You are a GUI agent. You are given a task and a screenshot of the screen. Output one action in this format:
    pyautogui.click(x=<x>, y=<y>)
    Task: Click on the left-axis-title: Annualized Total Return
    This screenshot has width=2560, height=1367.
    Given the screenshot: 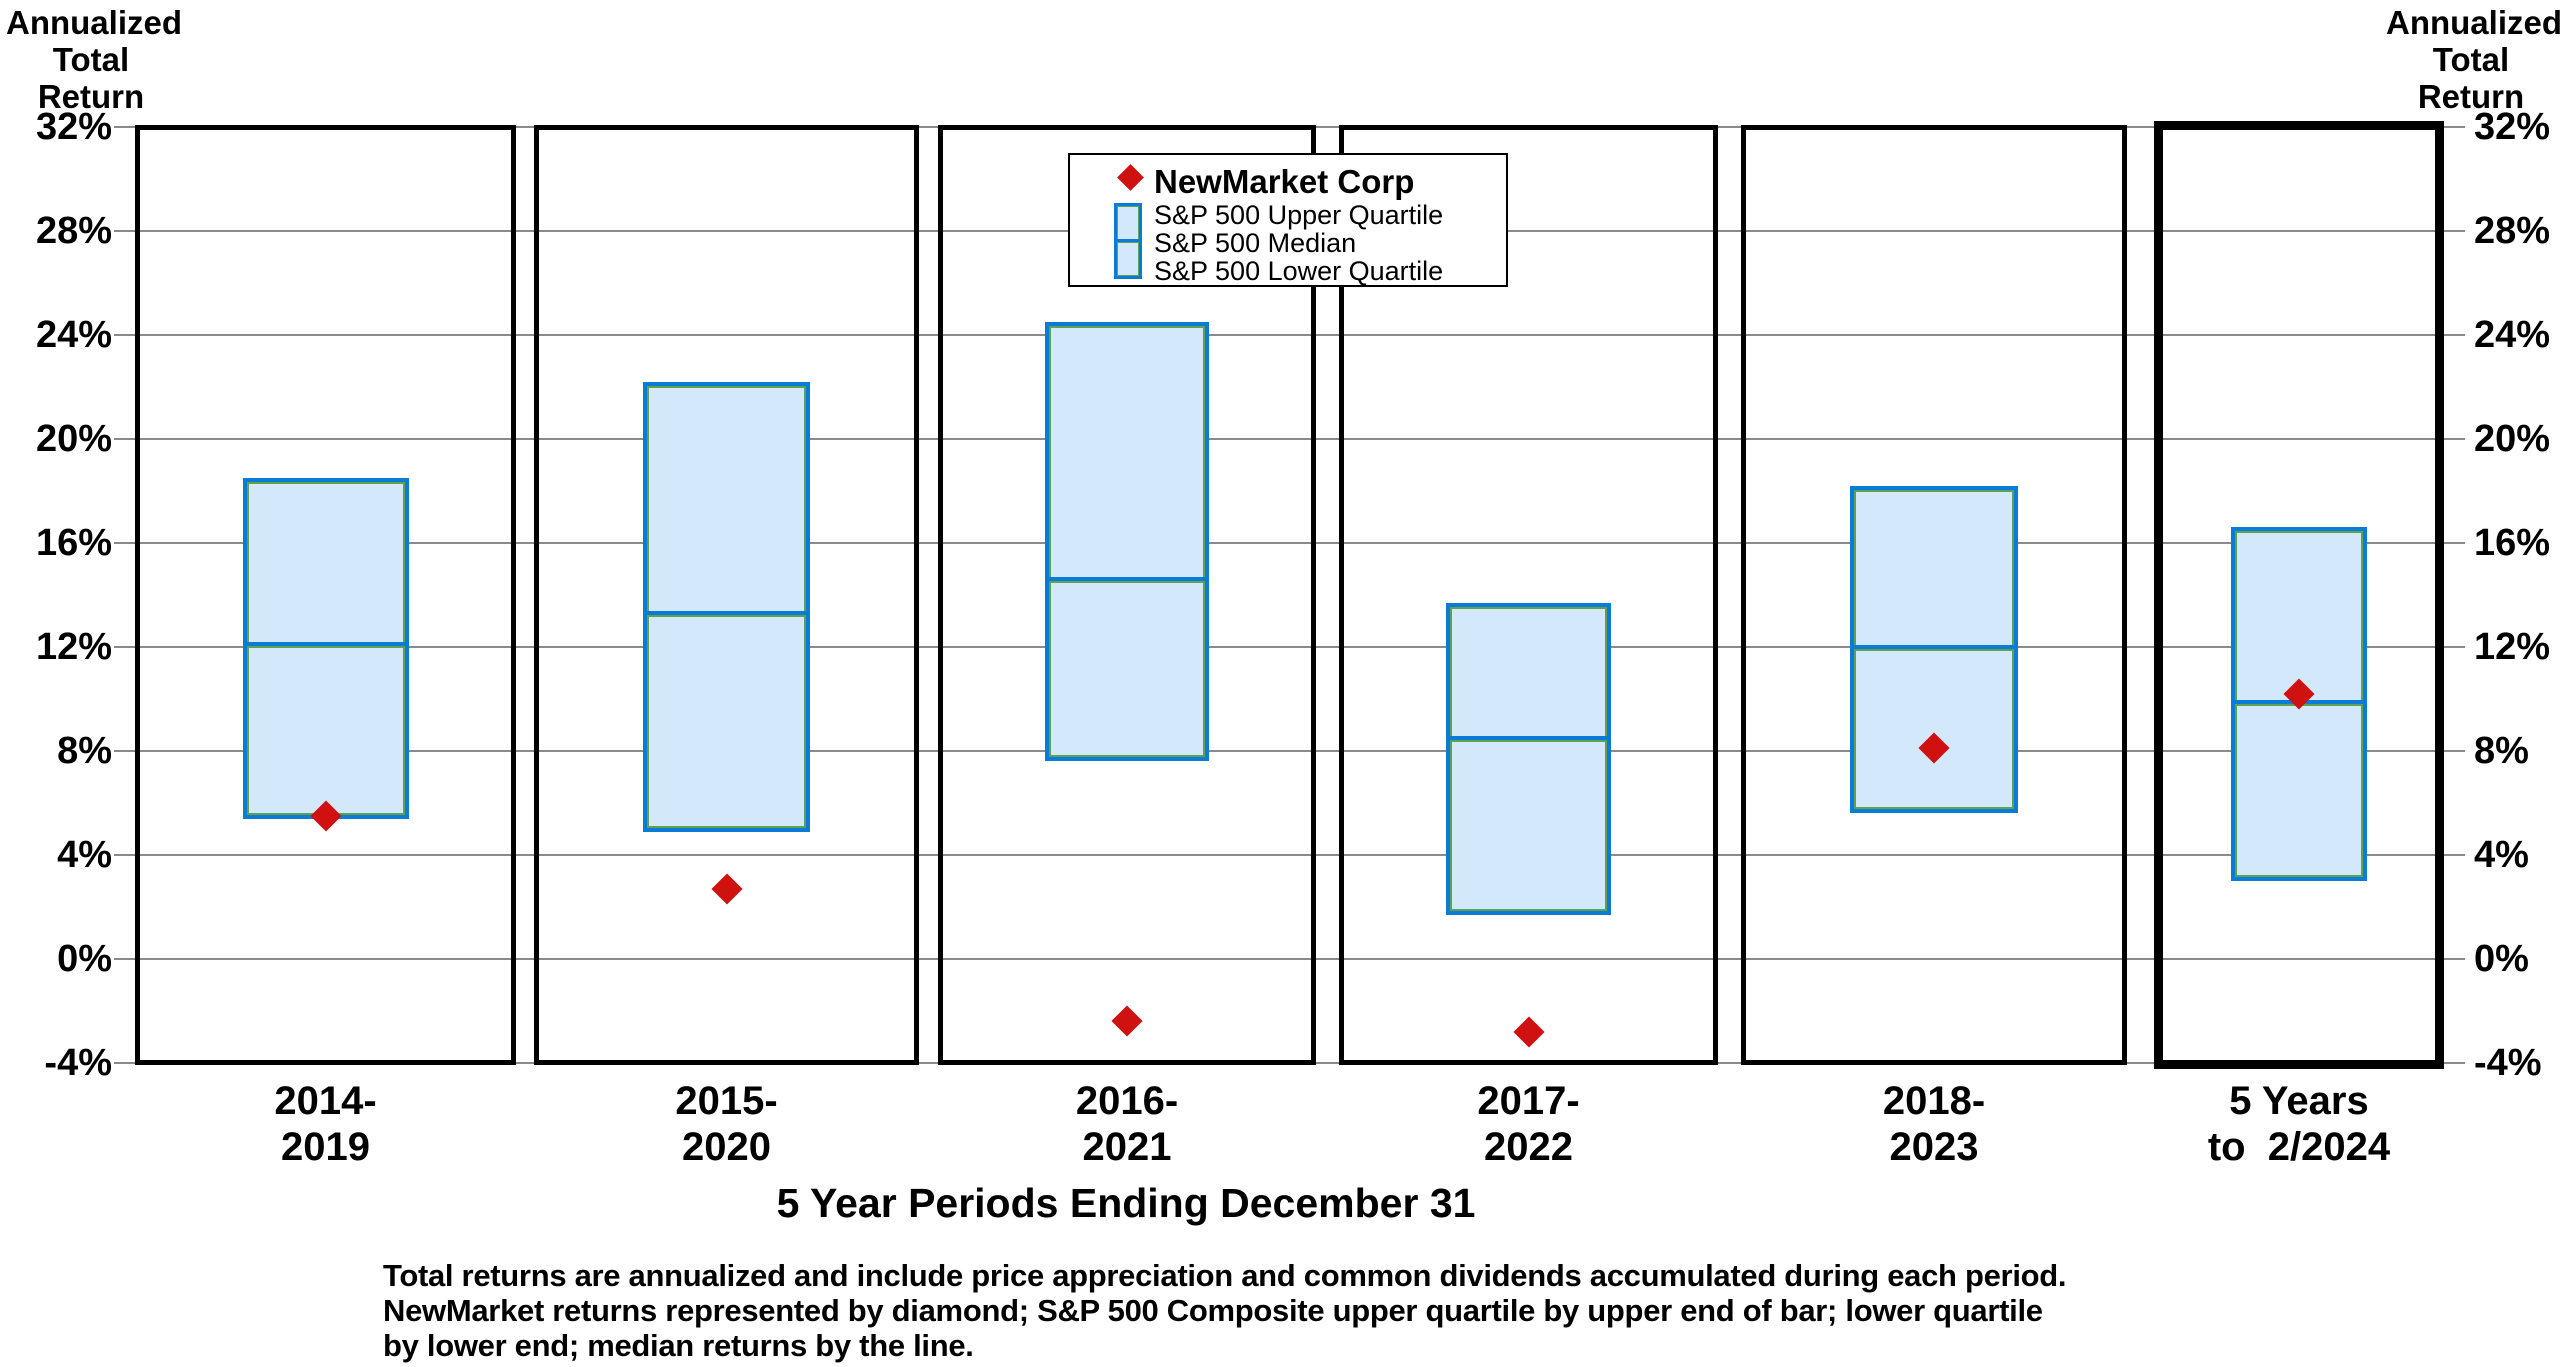 What is the action you would take?
    pyautogui.click(x=94, y=59)
    